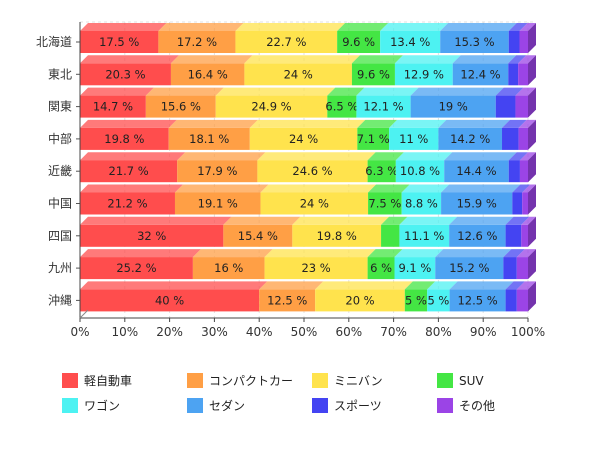 The height and width of the screenshot is (452, 598). I want to click on legend-label: スポーツ, so click(358, 406).